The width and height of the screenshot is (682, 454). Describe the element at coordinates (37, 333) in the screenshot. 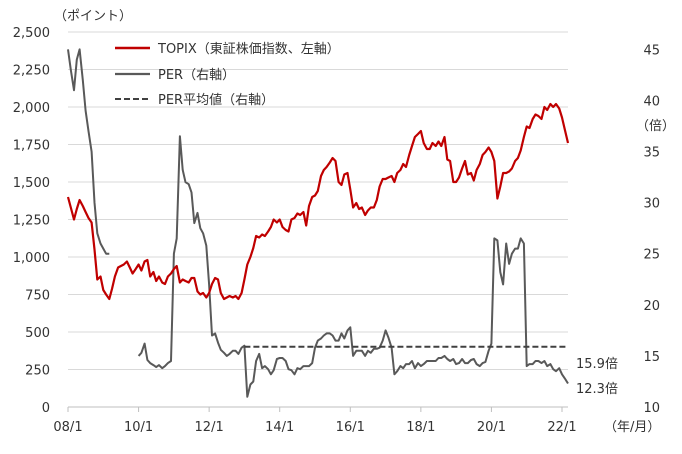

I see `left-tick-label: 500` at that location.